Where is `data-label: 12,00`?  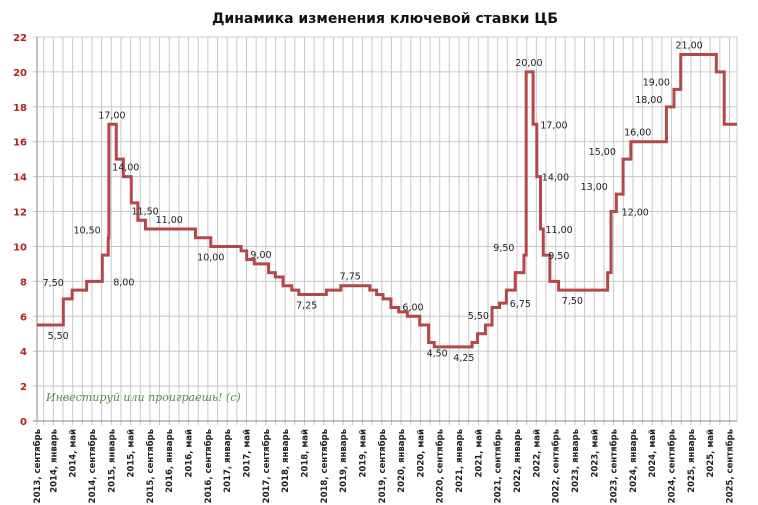 data-label: 12,00 is located at coordinates (635, 213).